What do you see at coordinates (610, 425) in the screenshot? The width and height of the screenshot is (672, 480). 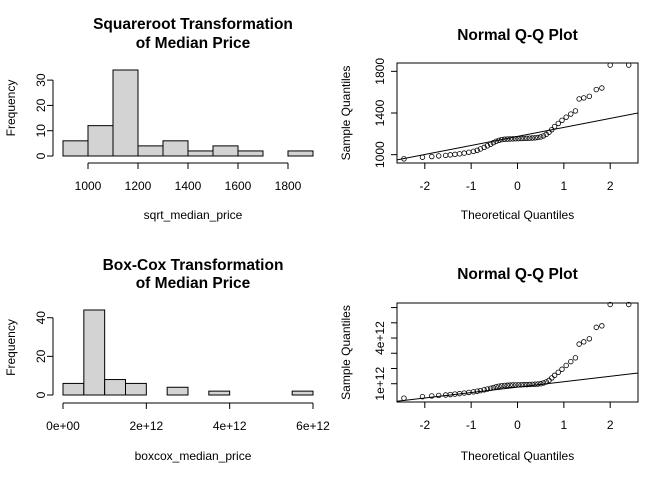 I see `x-tick-label: 2` at bounding box center [610, 425].